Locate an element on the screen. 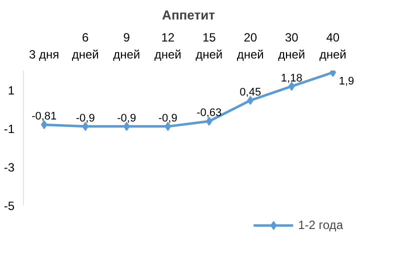 This screenshot has width=400, height=271. y-tick-label: -3 is located at coordinates (9, 167).